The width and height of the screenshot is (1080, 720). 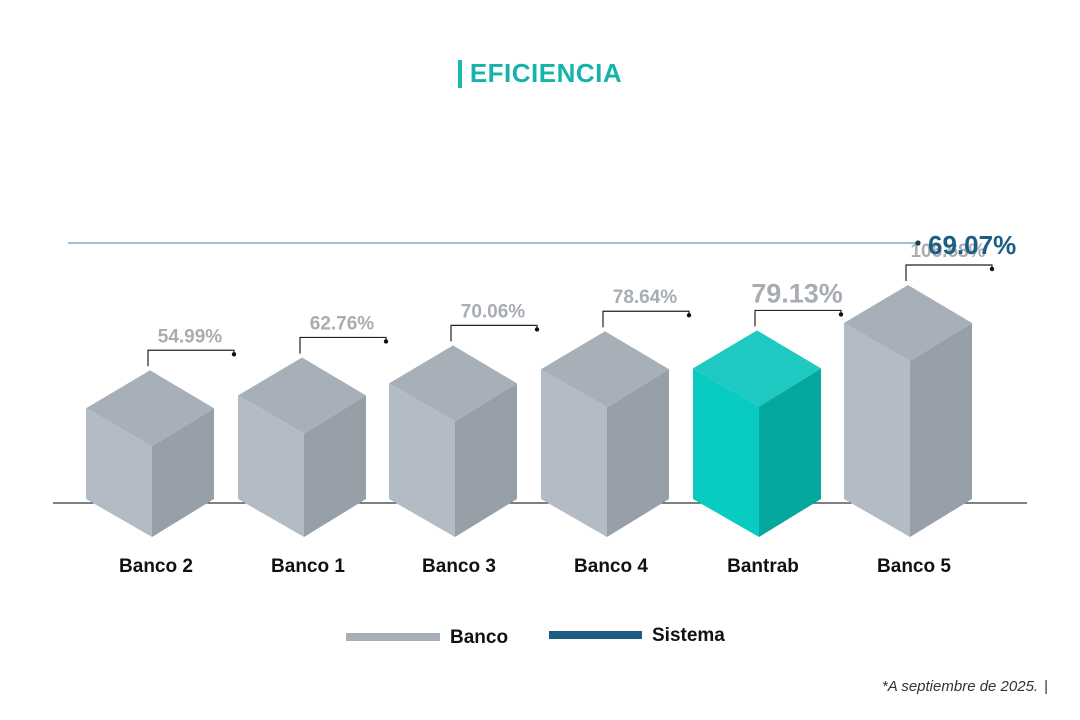 I want to click on legend-swatch-banco, so click(x=393, y=637).